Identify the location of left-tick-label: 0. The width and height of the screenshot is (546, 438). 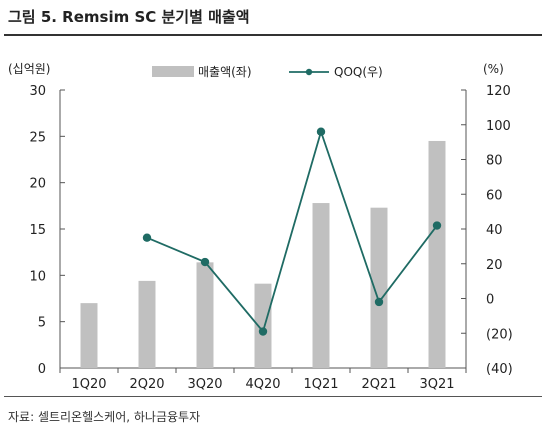
(42, 369).